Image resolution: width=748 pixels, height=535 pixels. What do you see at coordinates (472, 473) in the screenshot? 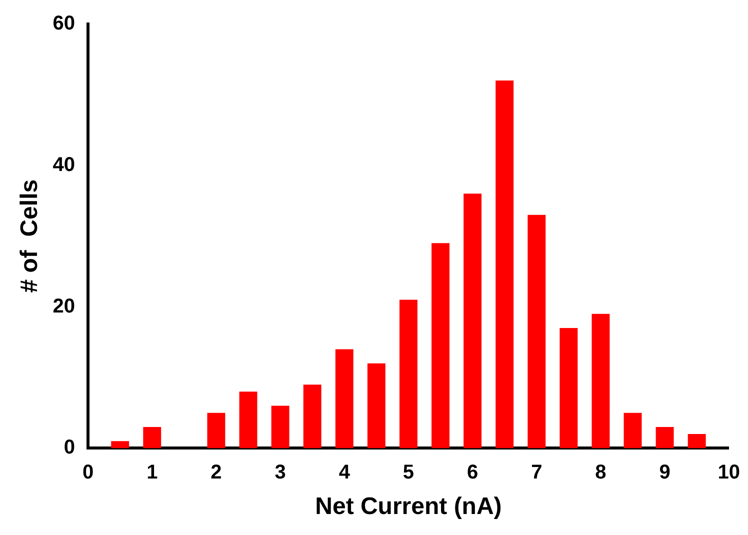
I see `x-tick-label: 6` at bounding box center [472, 473].